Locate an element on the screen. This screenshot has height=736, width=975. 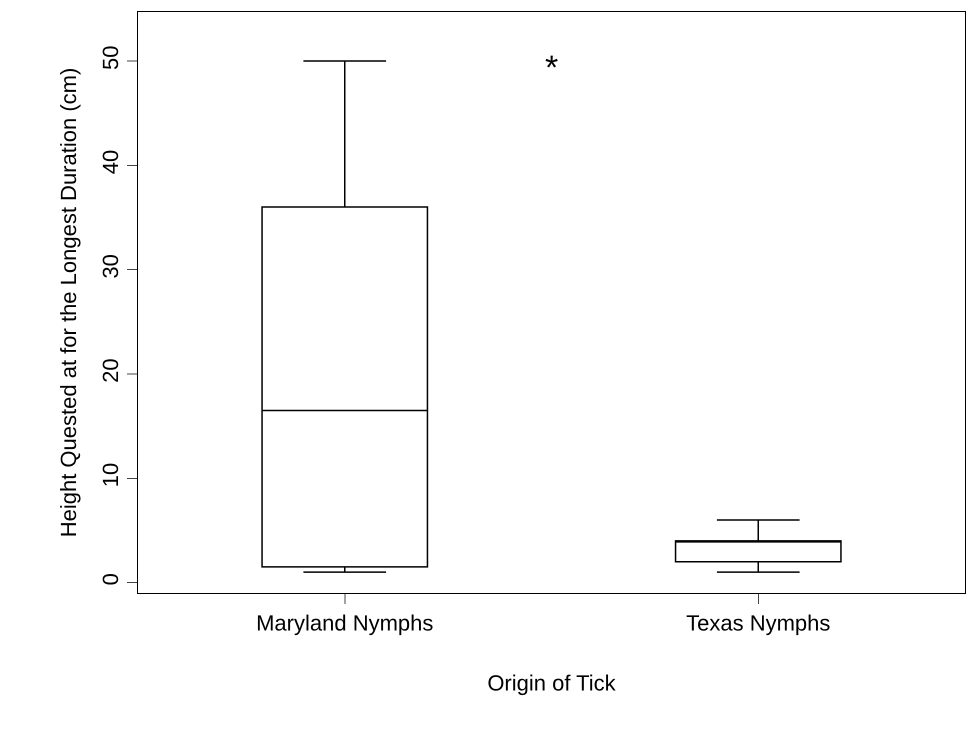
y-axis-title: Height Quested at for the Longest Duration (cm) is located at coordinates (68, 303).